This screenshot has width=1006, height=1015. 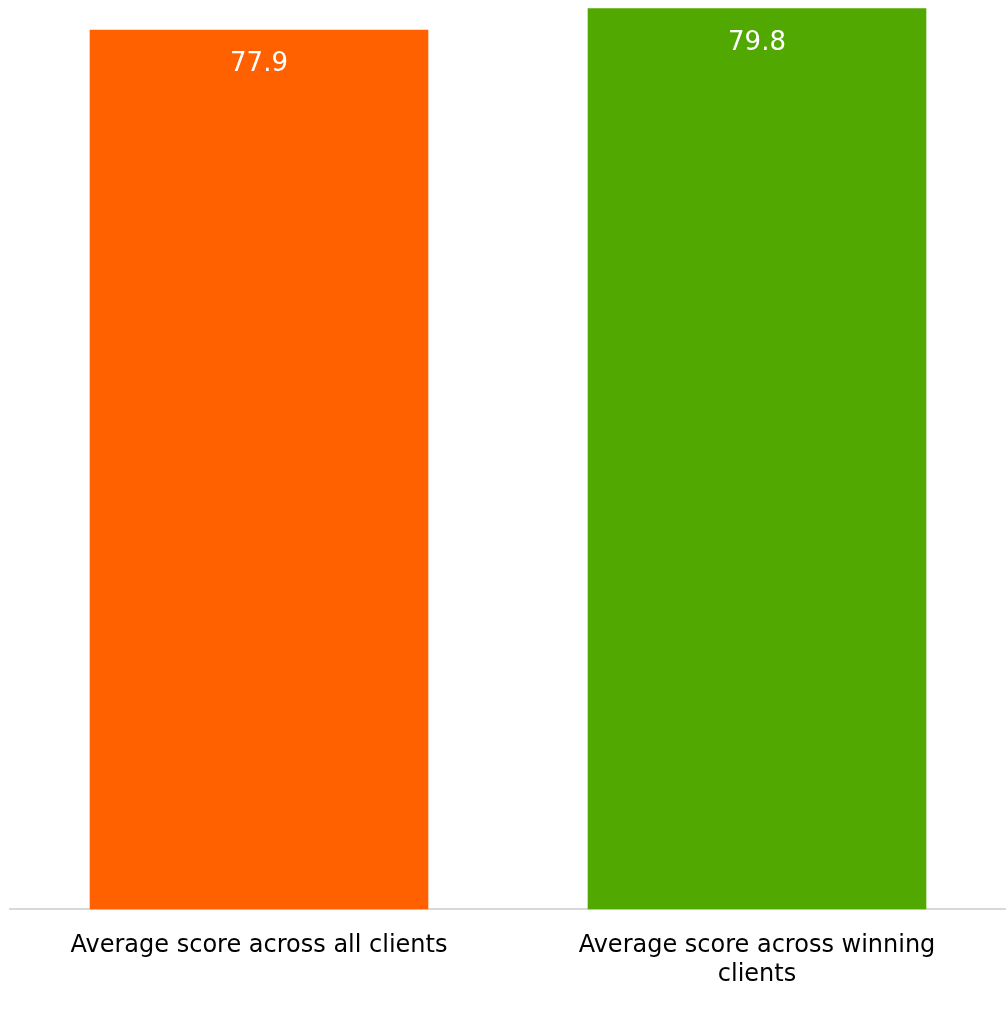 What do you see at coordinates (757, 958) in the screenshot?
I see `x-tick-label: Average score across winning clients` at bounding box center [757, 958].